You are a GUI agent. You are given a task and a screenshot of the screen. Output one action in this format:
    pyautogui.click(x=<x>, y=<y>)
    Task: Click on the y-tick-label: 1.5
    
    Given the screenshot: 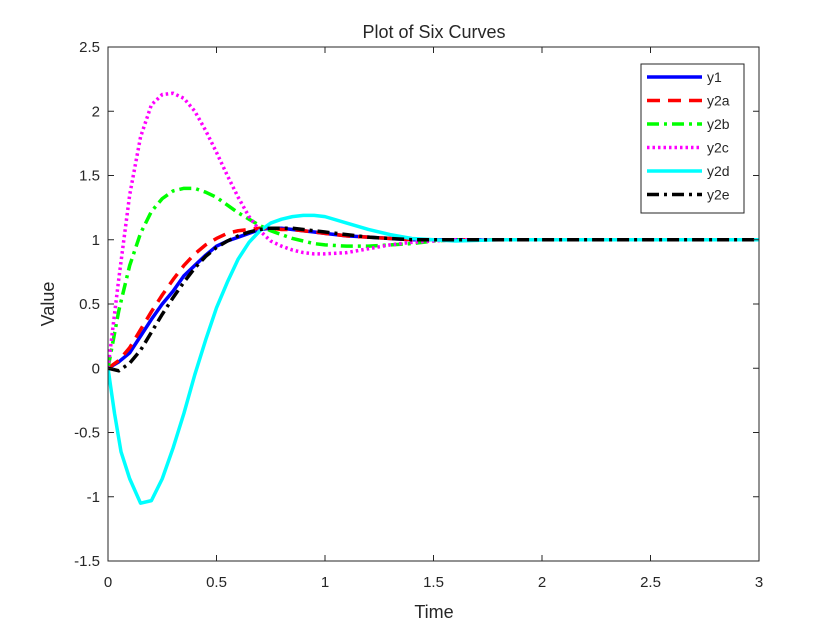 What is the action you would take?
    pyautogui.click(x=89, y=176)
    